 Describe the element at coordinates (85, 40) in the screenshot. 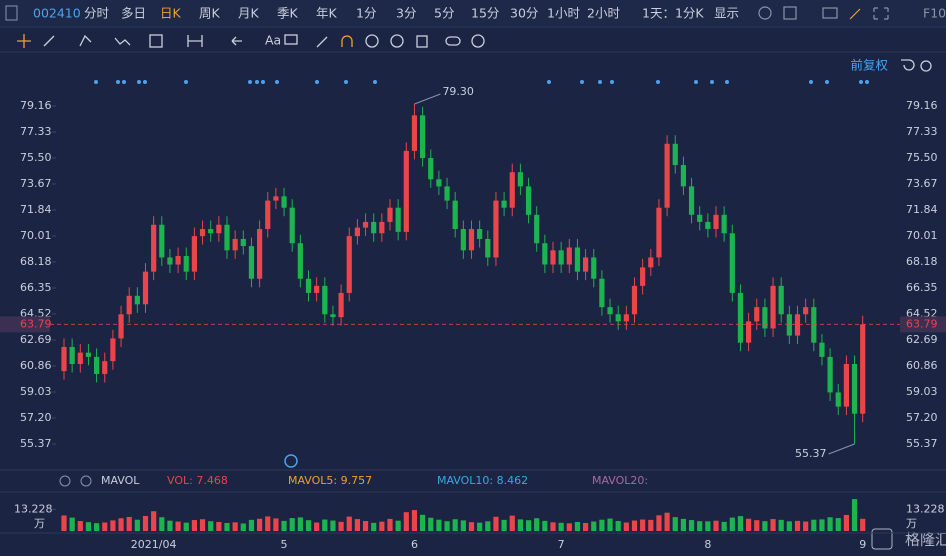

I see `pen-tool` at that location.